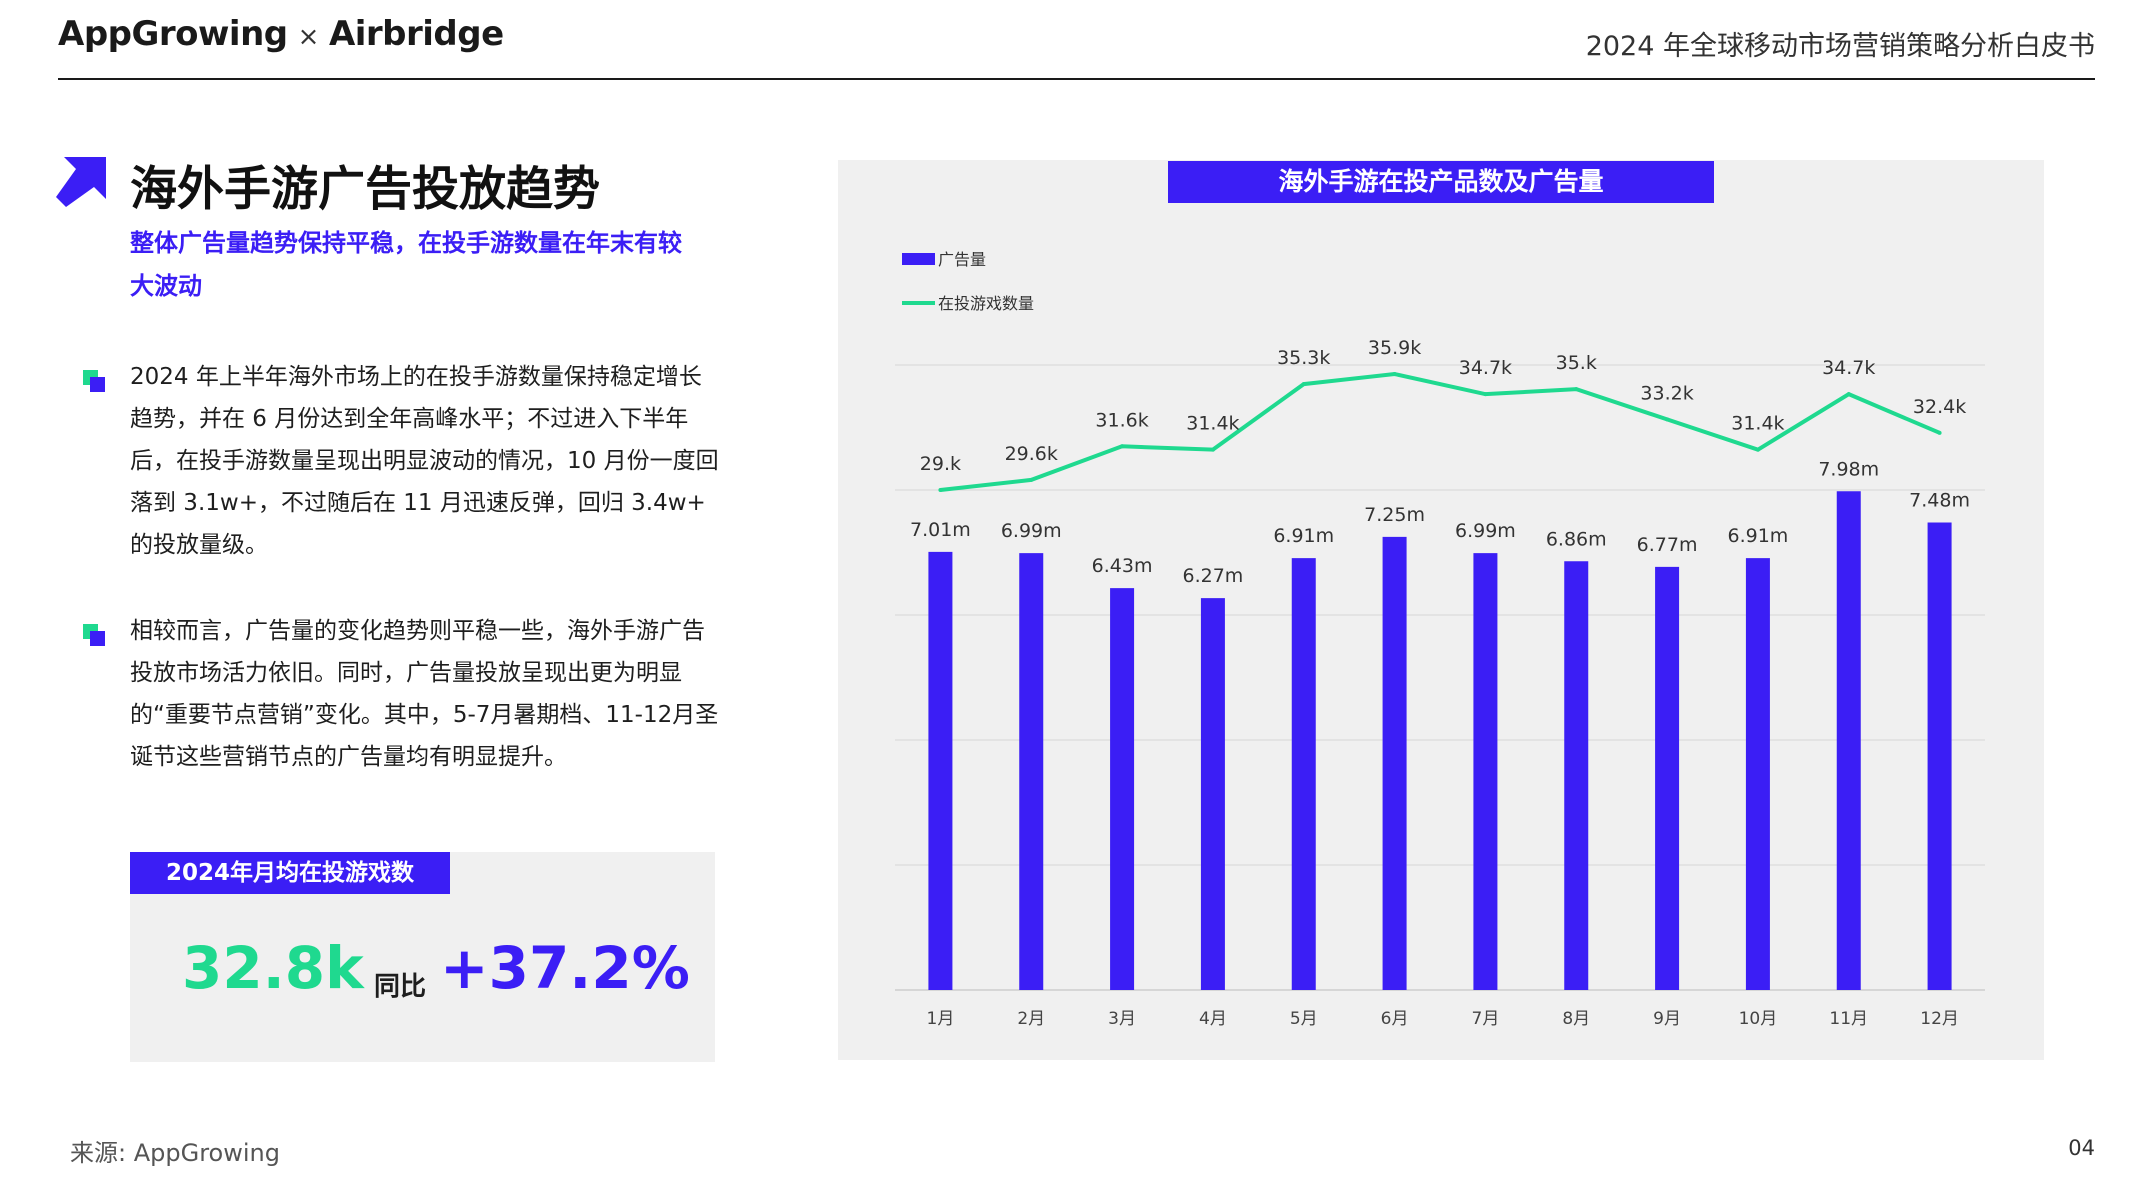 The image size is (2135, 1200). Describe the element at coordinates (1939, 1019) in the screenshot. I see `x-tick-label: 12月` at that location.